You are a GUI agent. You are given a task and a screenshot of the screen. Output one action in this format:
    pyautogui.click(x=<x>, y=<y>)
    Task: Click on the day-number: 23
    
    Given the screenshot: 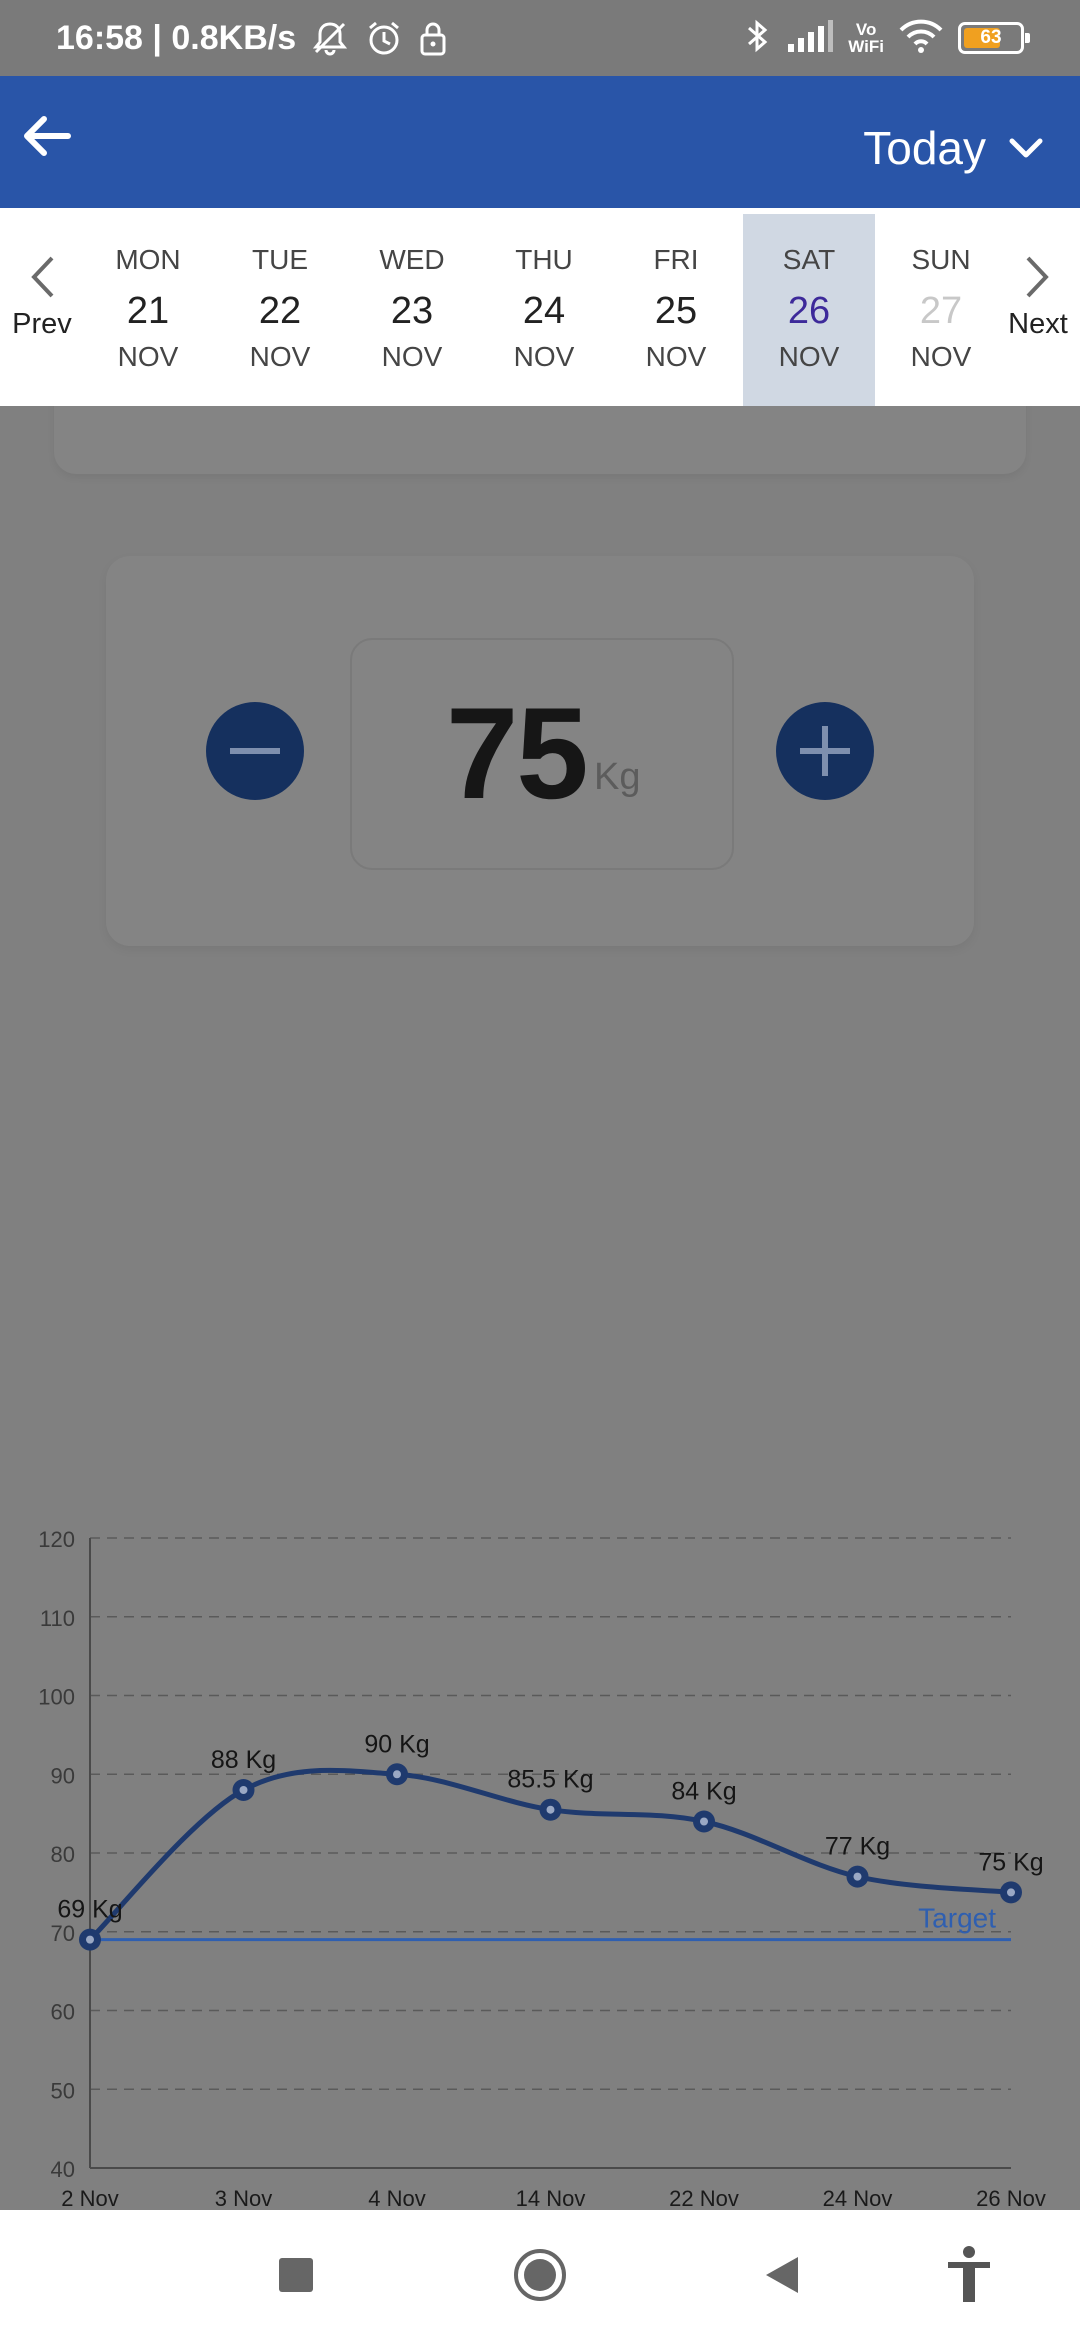 What is the action you would take?
    pyautogui.click(x=412, y=311)
    